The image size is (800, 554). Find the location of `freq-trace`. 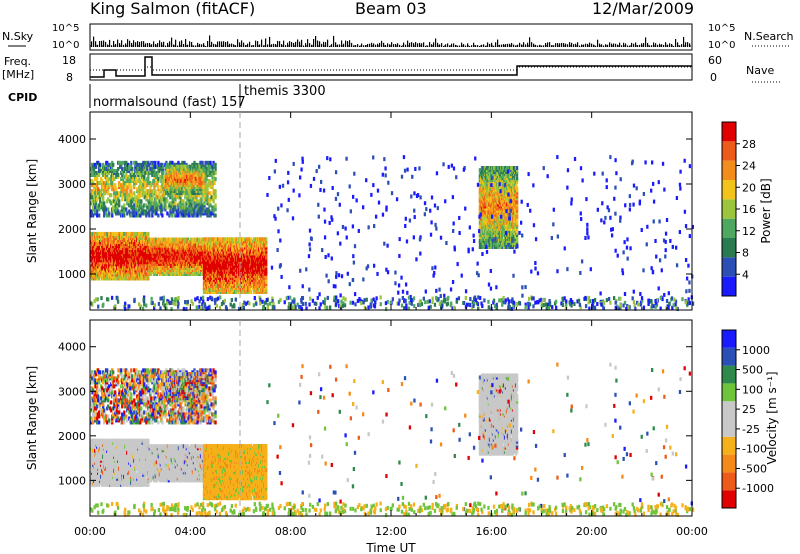

freq-trace is located at coordinates (391, 67).